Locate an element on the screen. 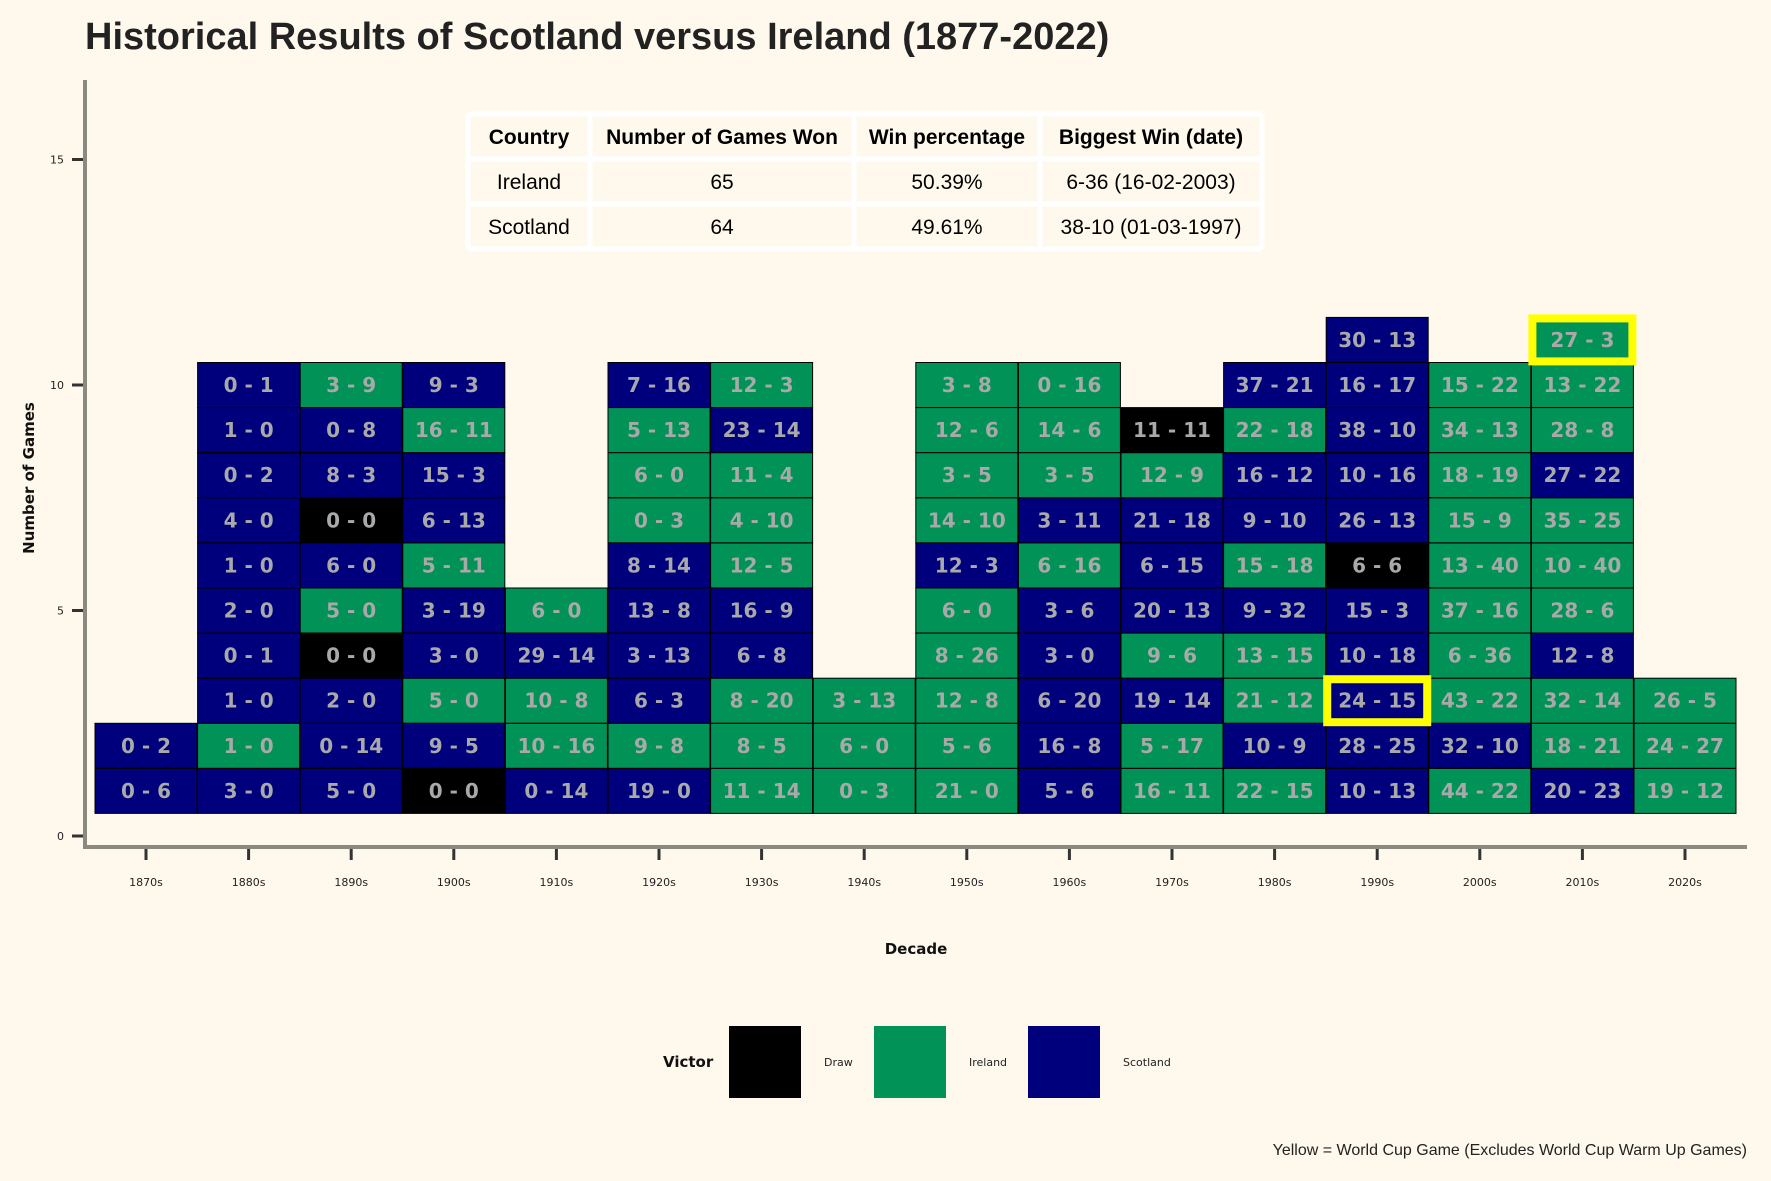 Image resolution: width=1771 pixels, height=1181 pixels. tile-score-label: 9 - 10 is located at coordinates (1275, 520).